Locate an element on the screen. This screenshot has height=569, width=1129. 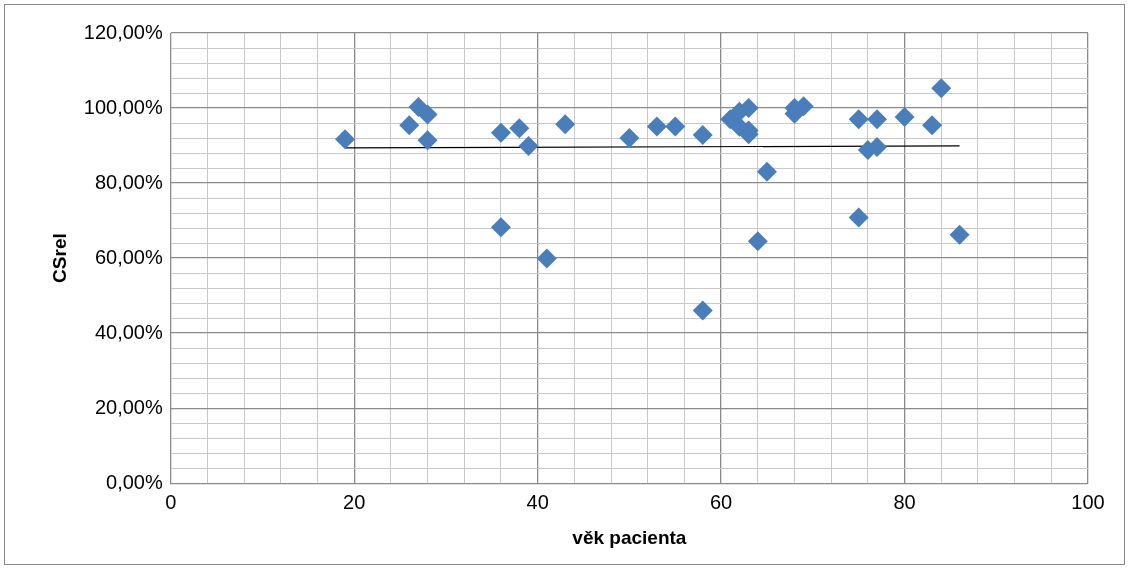
y-tick-label: 100,00% is located at coordinates (123, 106).